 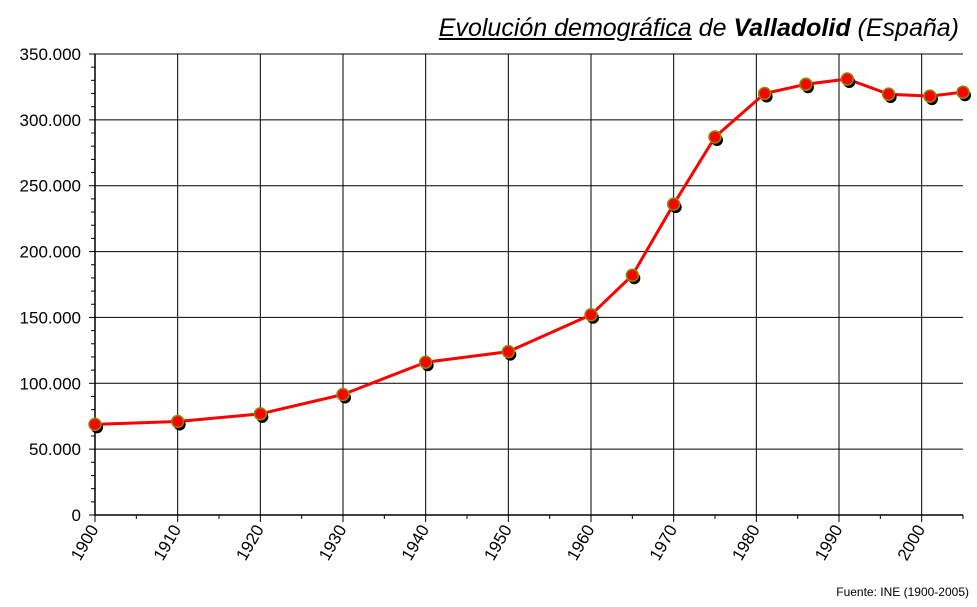 What do you see at coordinates (580, 543) in the screenshot?
I see `x-tick-label: 1960` at bounding box center [580, 543].